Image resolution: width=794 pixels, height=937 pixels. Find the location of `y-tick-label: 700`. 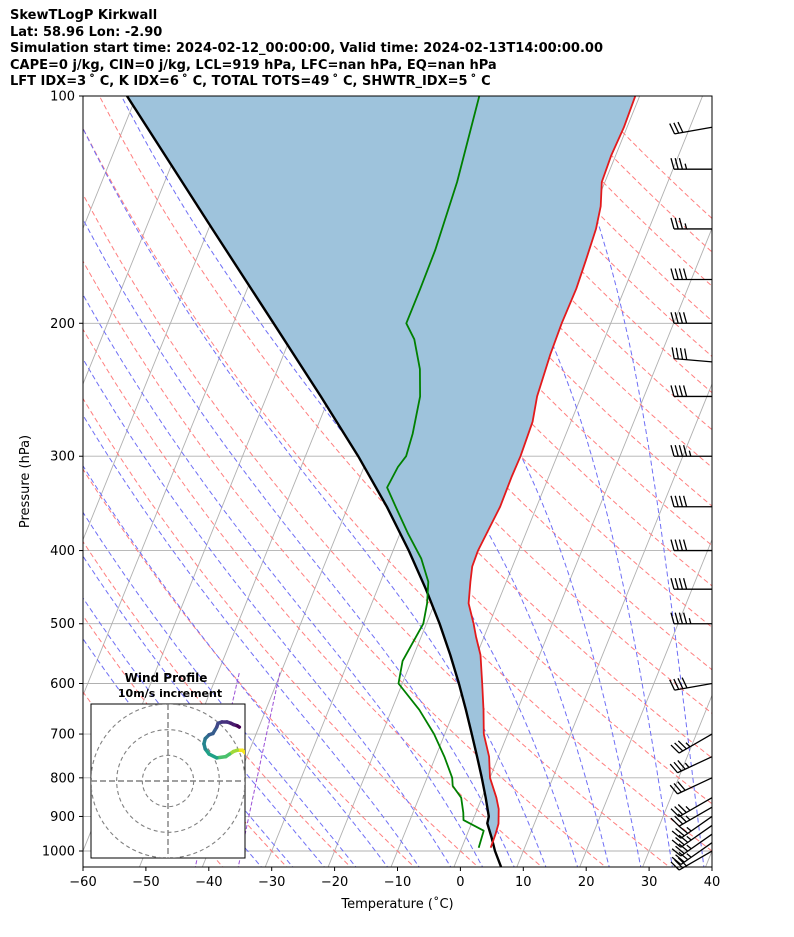

y-tick-label: 700 is located at coordinates (62, 735).